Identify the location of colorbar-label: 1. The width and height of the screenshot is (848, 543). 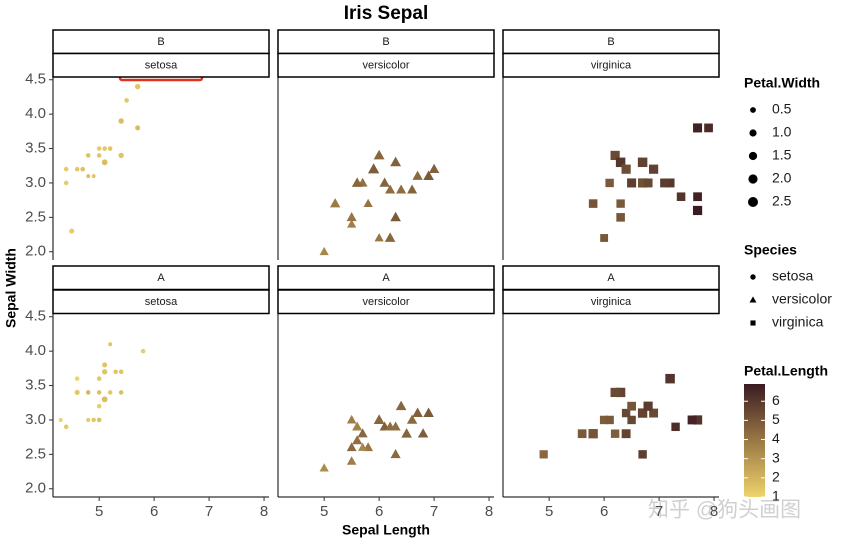
(776, 496).